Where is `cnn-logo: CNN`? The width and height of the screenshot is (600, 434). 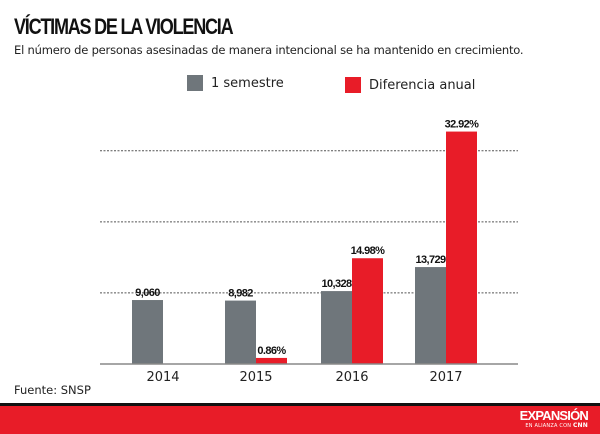
cnn-logo: CNN is located at coordinates (580, 425).